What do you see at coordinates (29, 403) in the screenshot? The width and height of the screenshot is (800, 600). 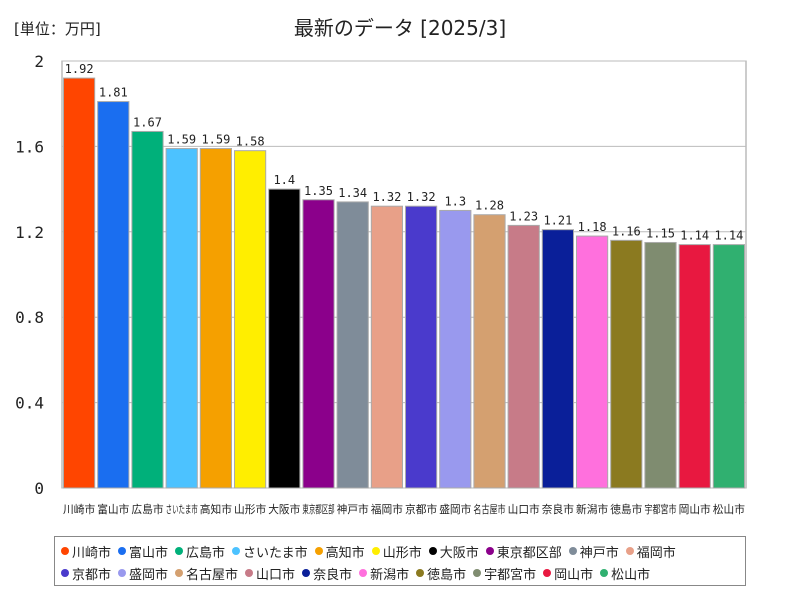 I see `y-tick-label: 0.4` at bounding box center [29, 403].